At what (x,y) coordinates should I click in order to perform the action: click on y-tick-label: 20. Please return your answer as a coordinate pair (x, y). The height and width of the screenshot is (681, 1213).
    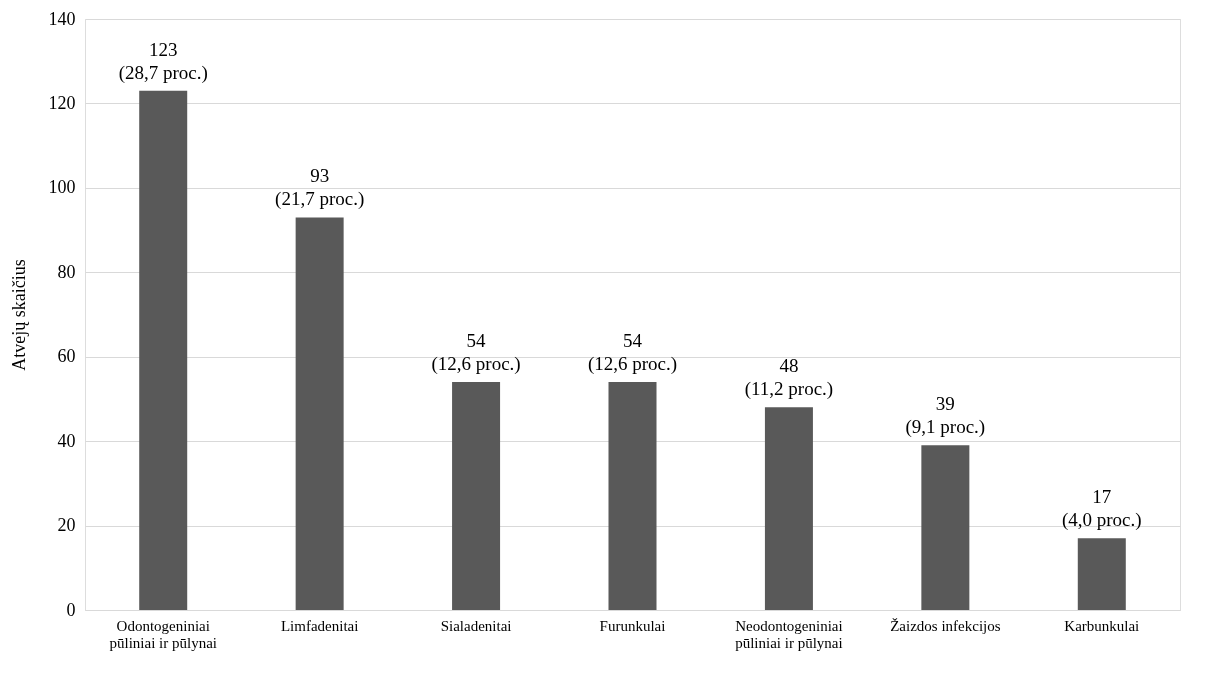
    Looking at the image, I should click on (66, 525).